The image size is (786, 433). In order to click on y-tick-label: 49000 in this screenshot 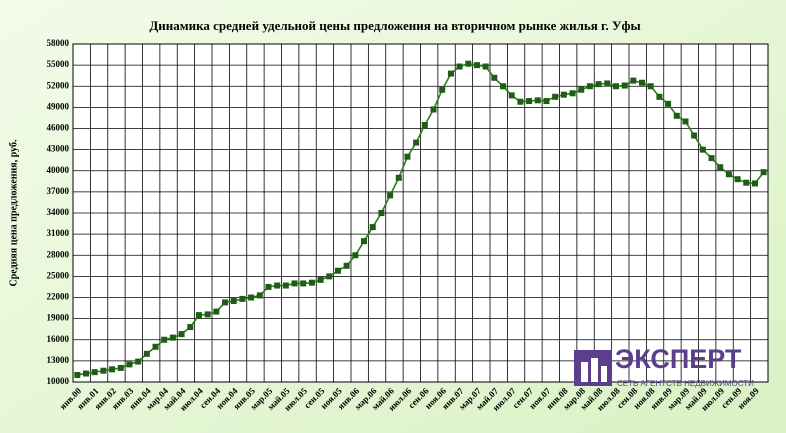, I will do `click(58, 106)`.